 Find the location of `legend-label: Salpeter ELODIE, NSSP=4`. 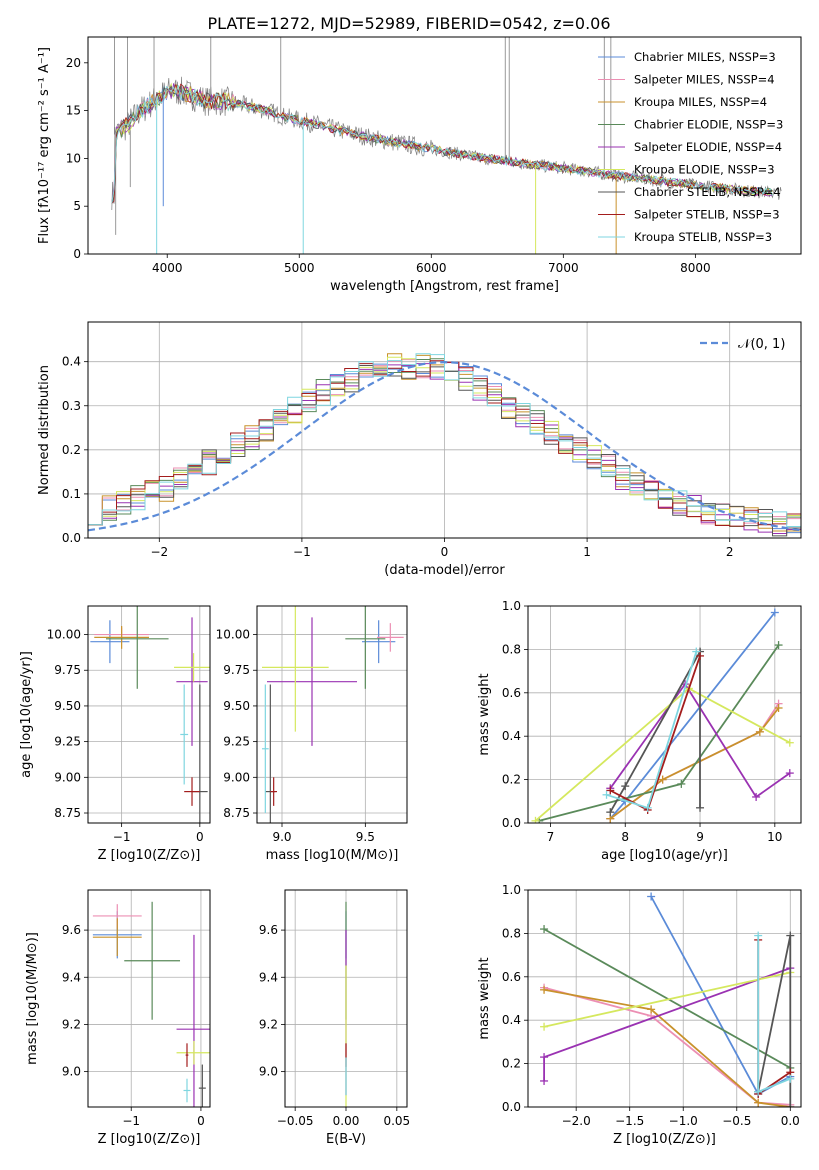

legend-label: Salpeter ELODIE, NSSP=4 is located at coordinates (708, 147).